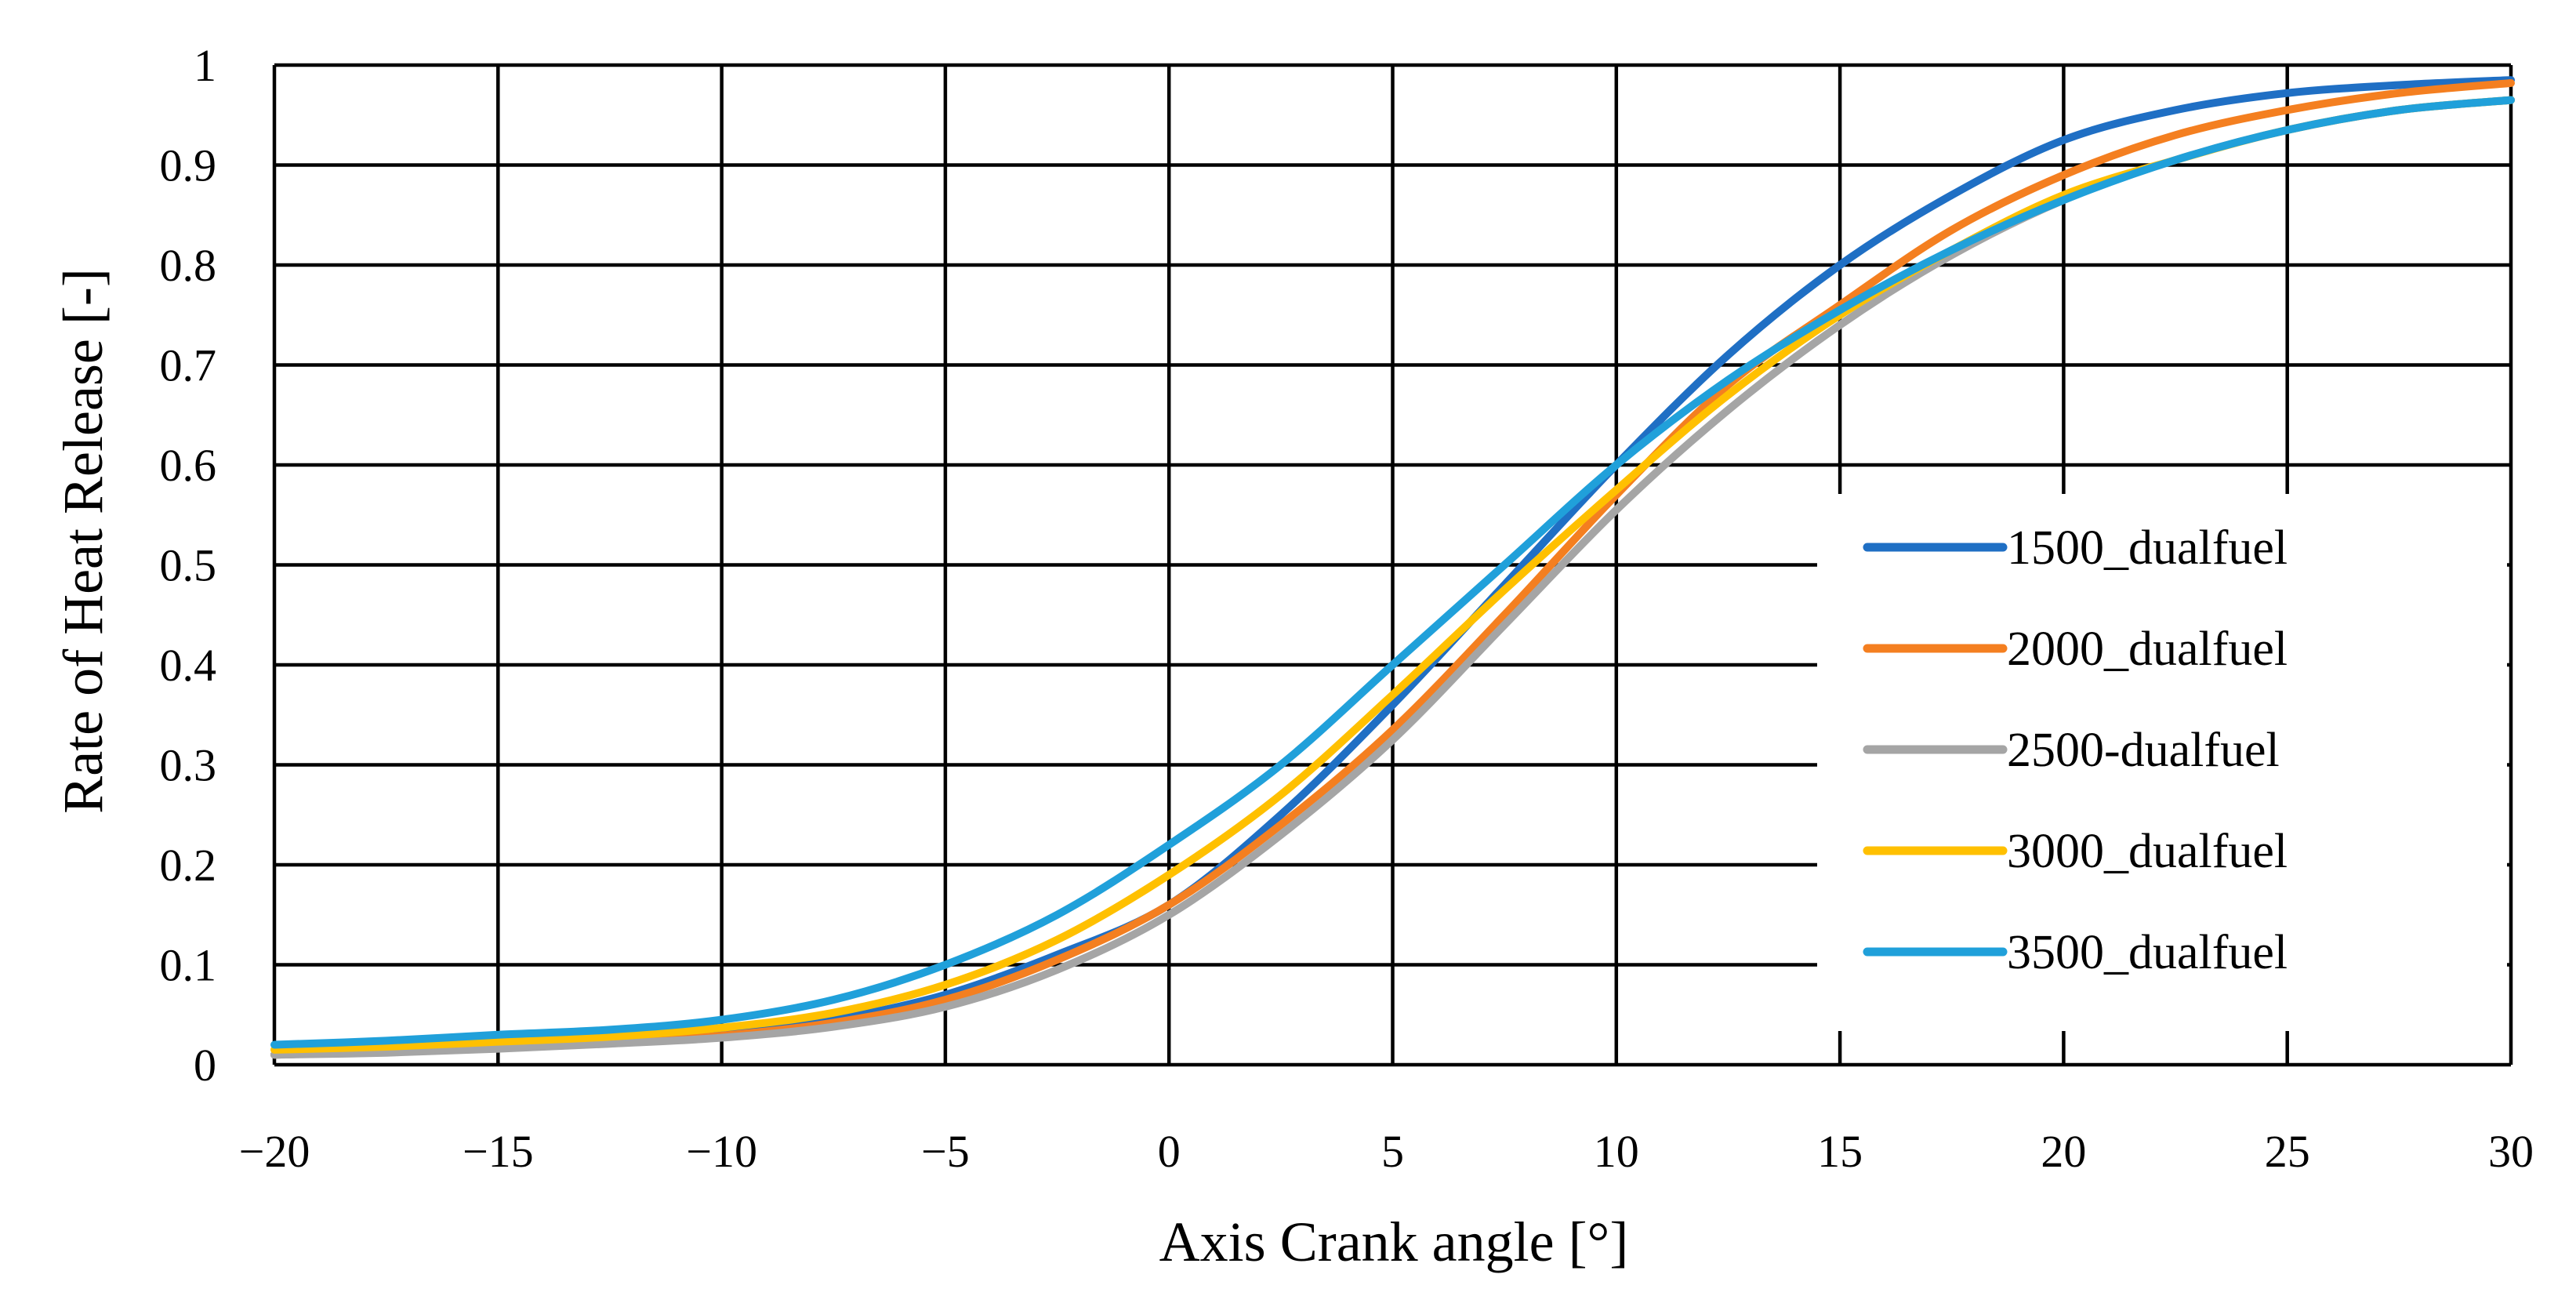 Image resolution: width=2576 pixels, height=1307 pixels. I want to click on y-tick-labels: 0 0.1 0.2 0.3 0.4 0.5 0.6 0.7 0.8 0.9 1, so click(188, 565).